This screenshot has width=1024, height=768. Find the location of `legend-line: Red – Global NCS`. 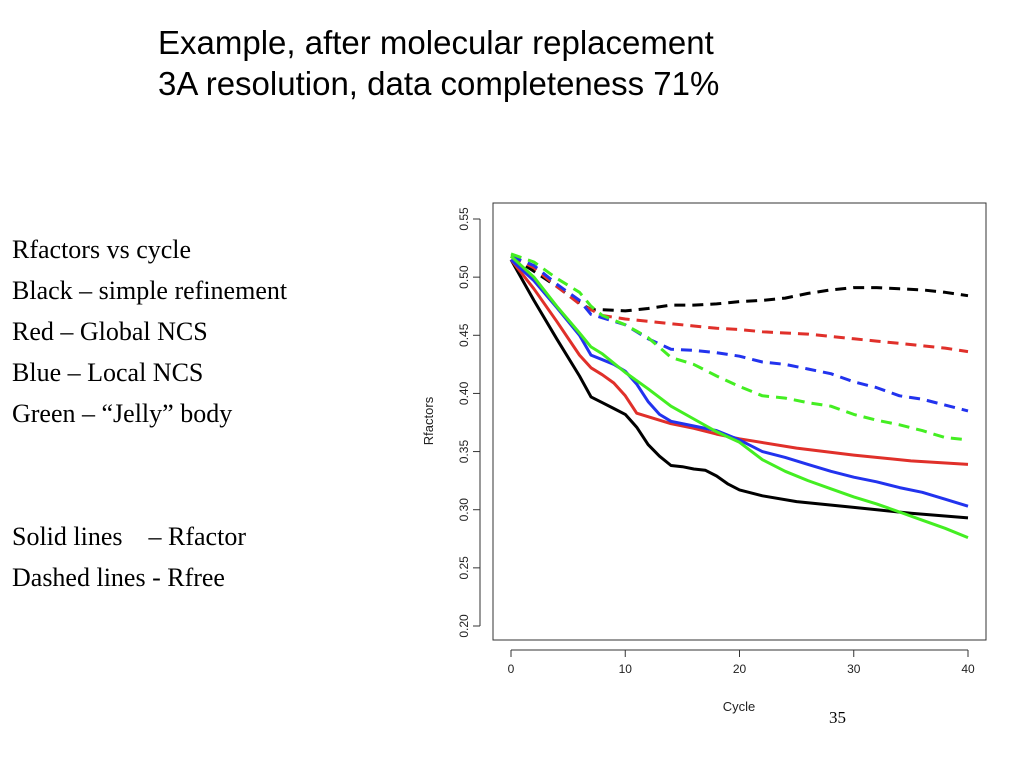

legend-line: Red – Global NCS is located at coordinates (110, 331).